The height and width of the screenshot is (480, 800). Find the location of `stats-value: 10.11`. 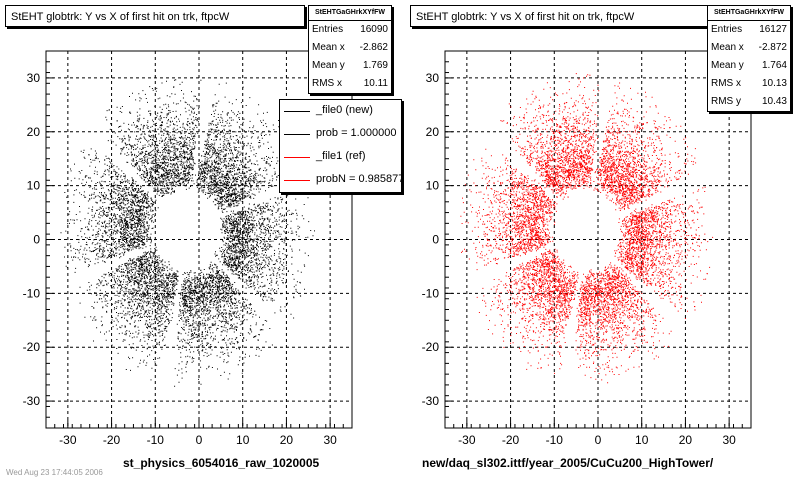

stats-value: 10.11 is located at coordinates (375, 83).